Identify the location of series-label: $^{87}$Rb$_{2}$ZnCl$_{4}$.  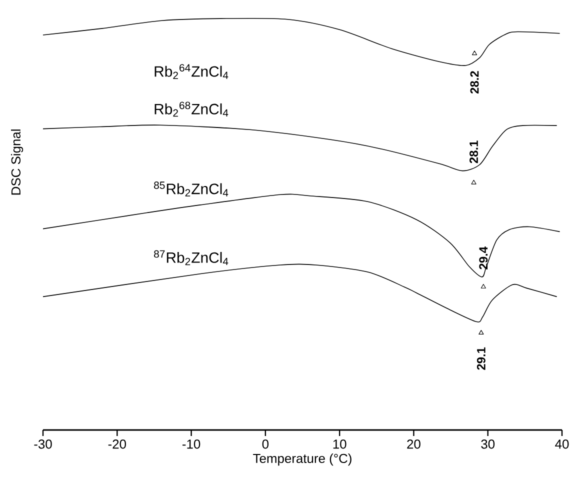
(191, 258).